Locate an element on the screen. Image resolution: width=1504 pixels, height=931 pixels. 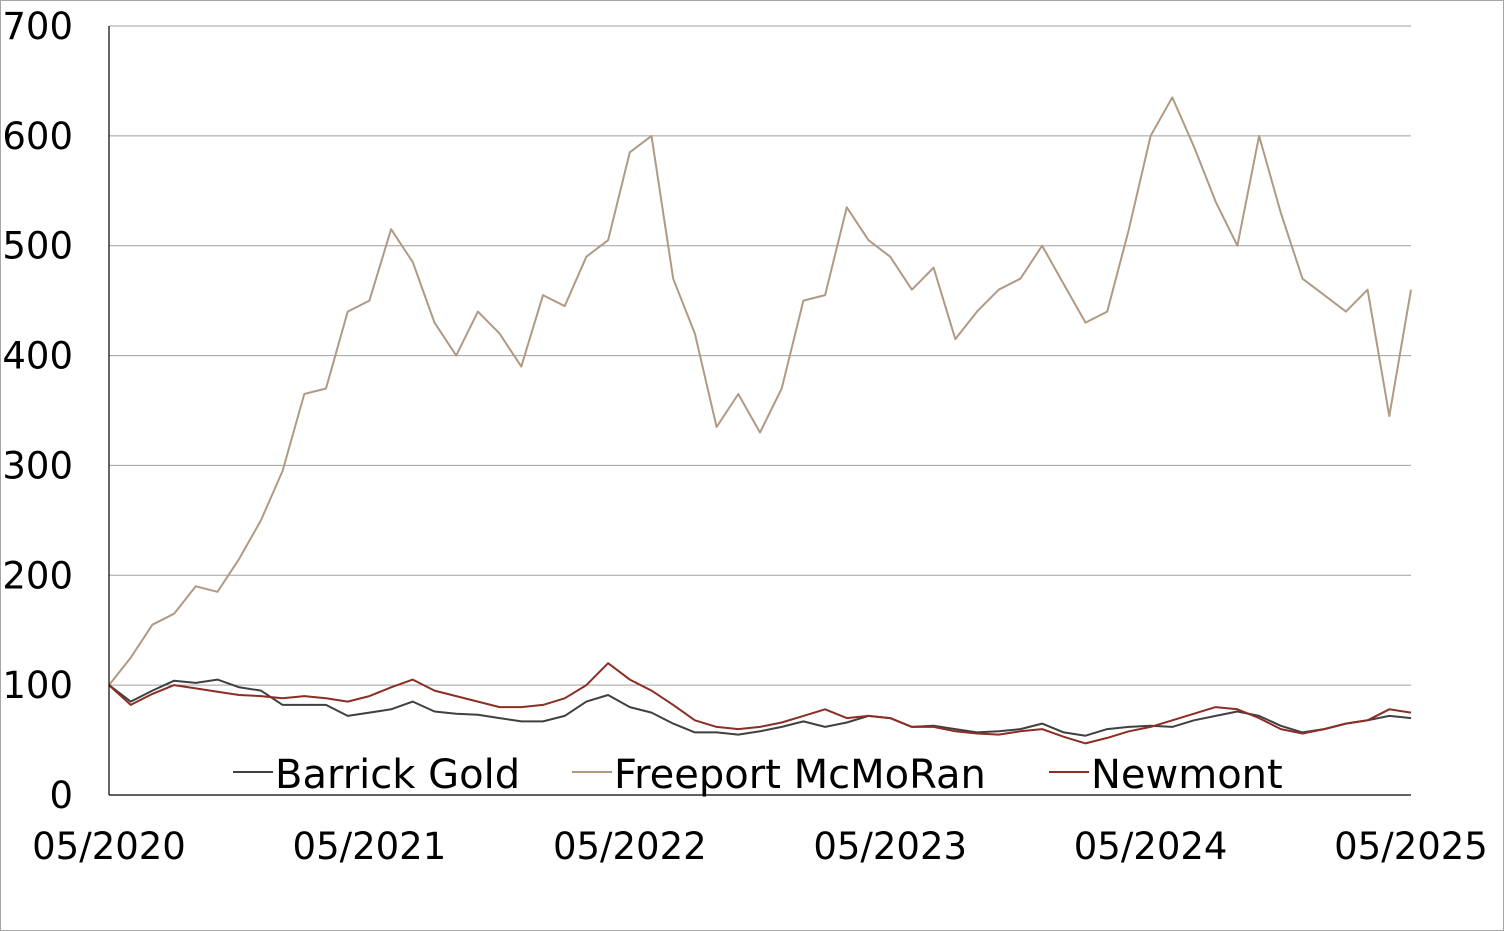
legend-label-barrick-gold: Barrick Gold is located at coordinates (397, 775).